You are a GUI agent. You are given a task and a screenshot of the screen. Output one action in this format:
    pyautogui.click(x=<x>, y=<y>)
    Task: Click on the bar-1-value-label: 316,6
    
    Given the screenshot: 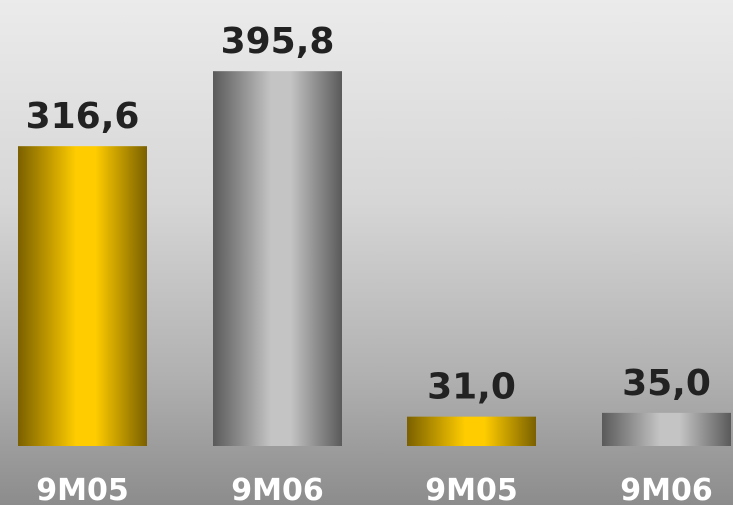 What is the action you would take?
    pyautogui.click(x=83, y=116)
    